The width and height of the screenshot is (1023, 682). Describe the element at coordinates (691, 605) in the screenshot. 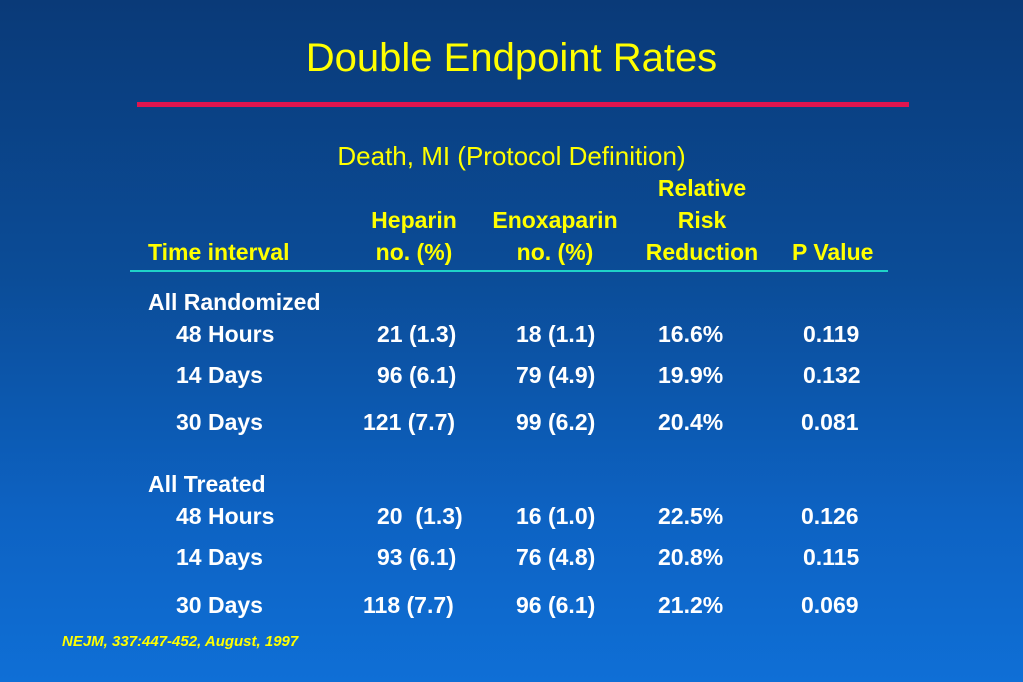

I see `cell-rrr: 21.2%` at that location.